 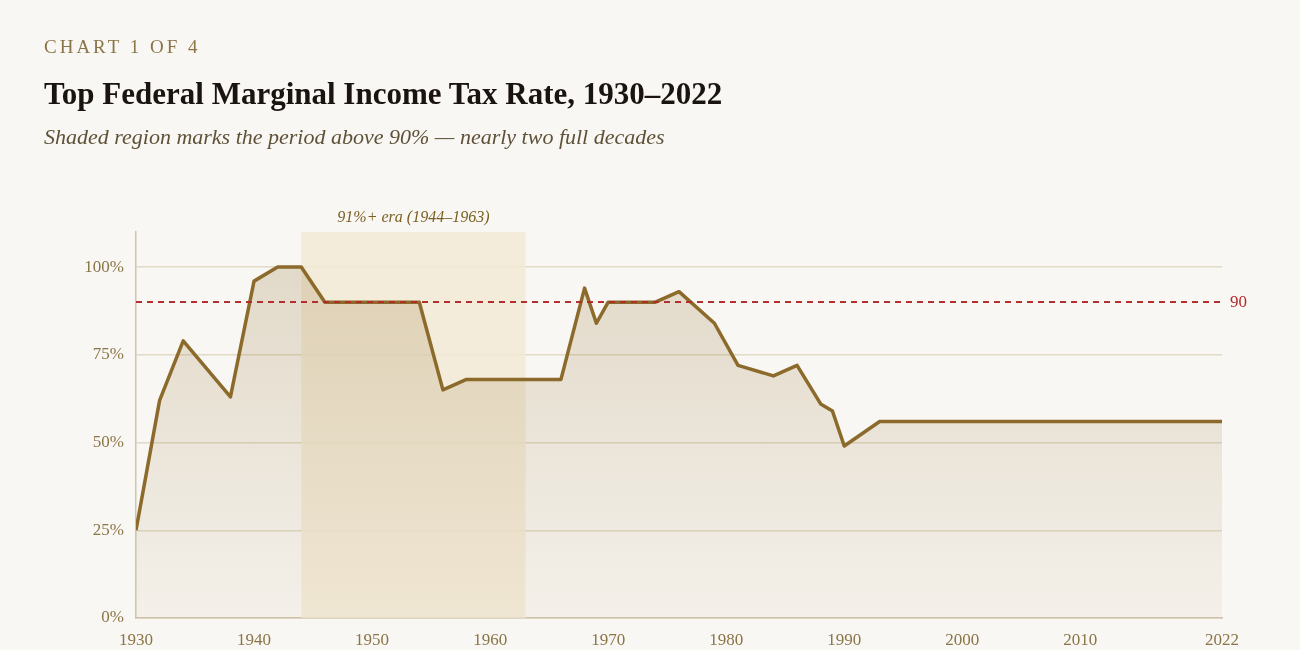 I want to click on x-tick-label: 1930, so click(x=136, y=639).